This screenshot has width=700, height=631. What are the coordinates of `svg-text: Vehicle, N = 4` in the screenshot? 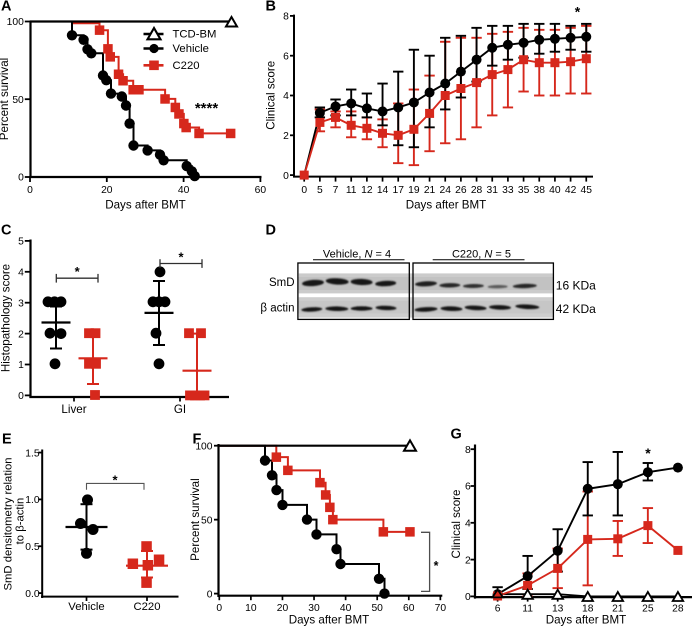 It's located at (357, 255).